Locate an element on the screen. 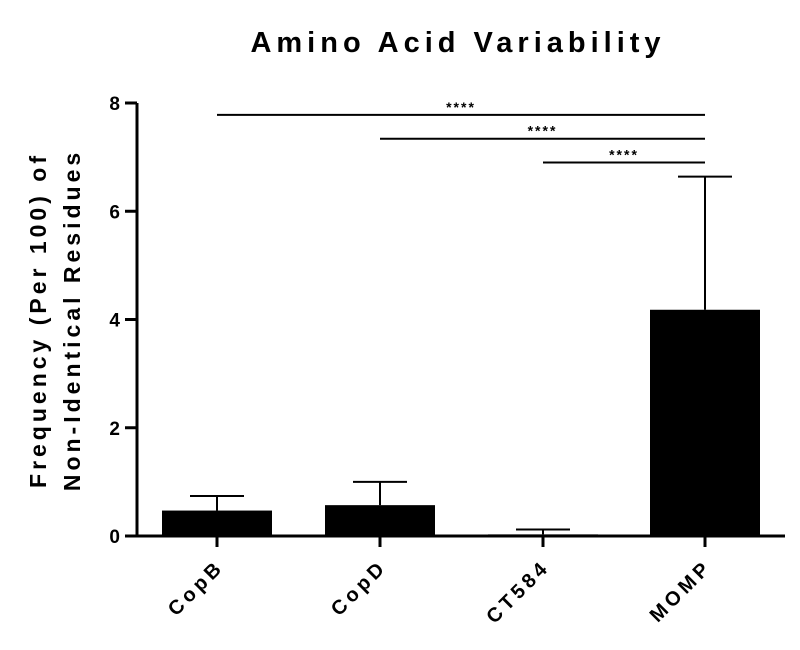 This screenshot has height=650, width=800. y-axis-label-line1: Frequency (Per 100) of is located at coordinates (38, 320).